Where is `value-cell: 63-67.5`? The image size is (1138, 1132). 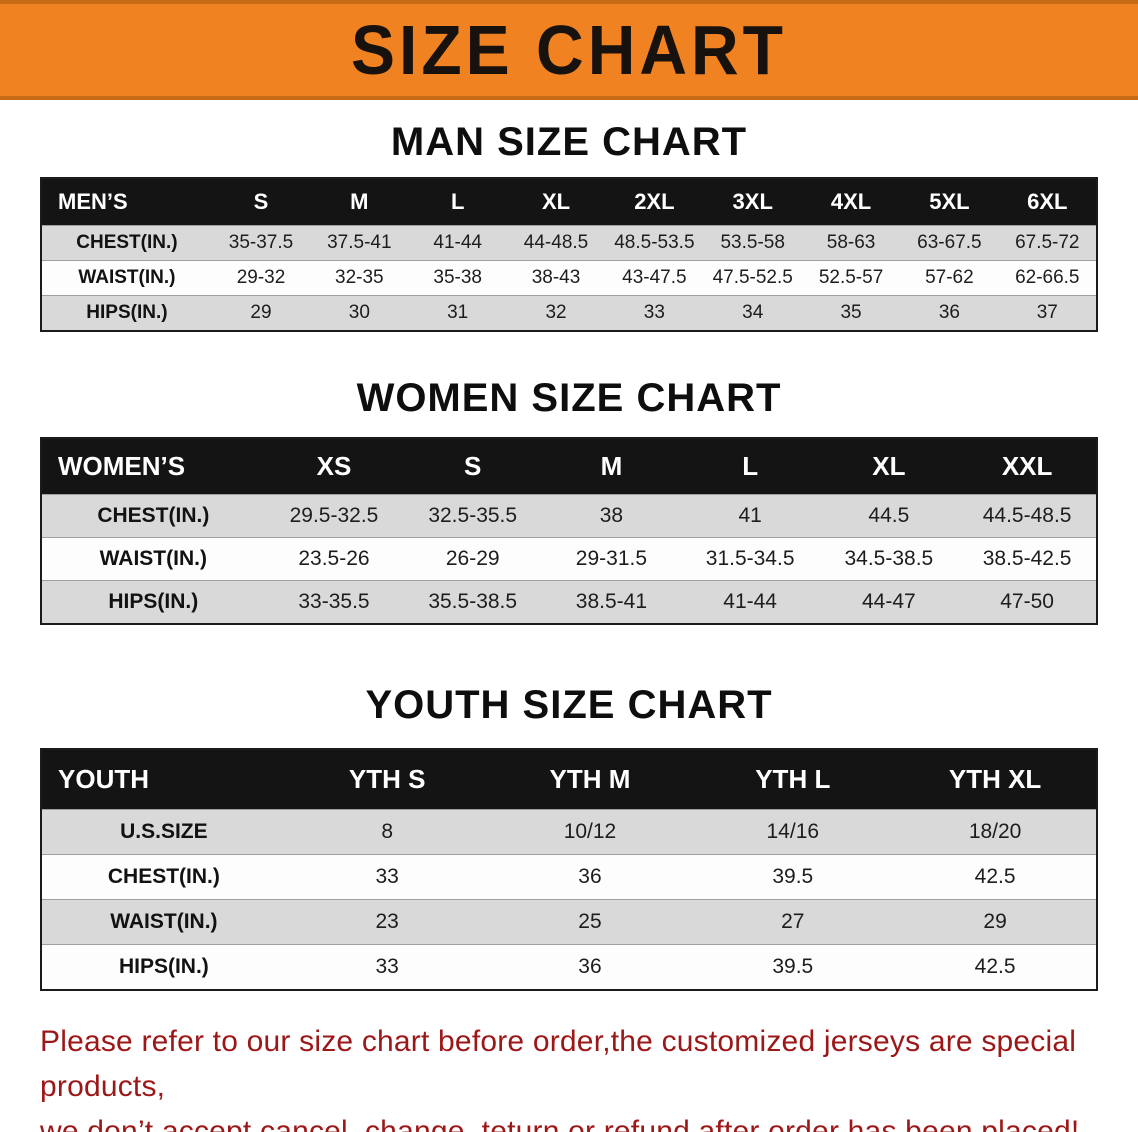 value-cell: 63-67.5 is located at coordinates (949, 242).